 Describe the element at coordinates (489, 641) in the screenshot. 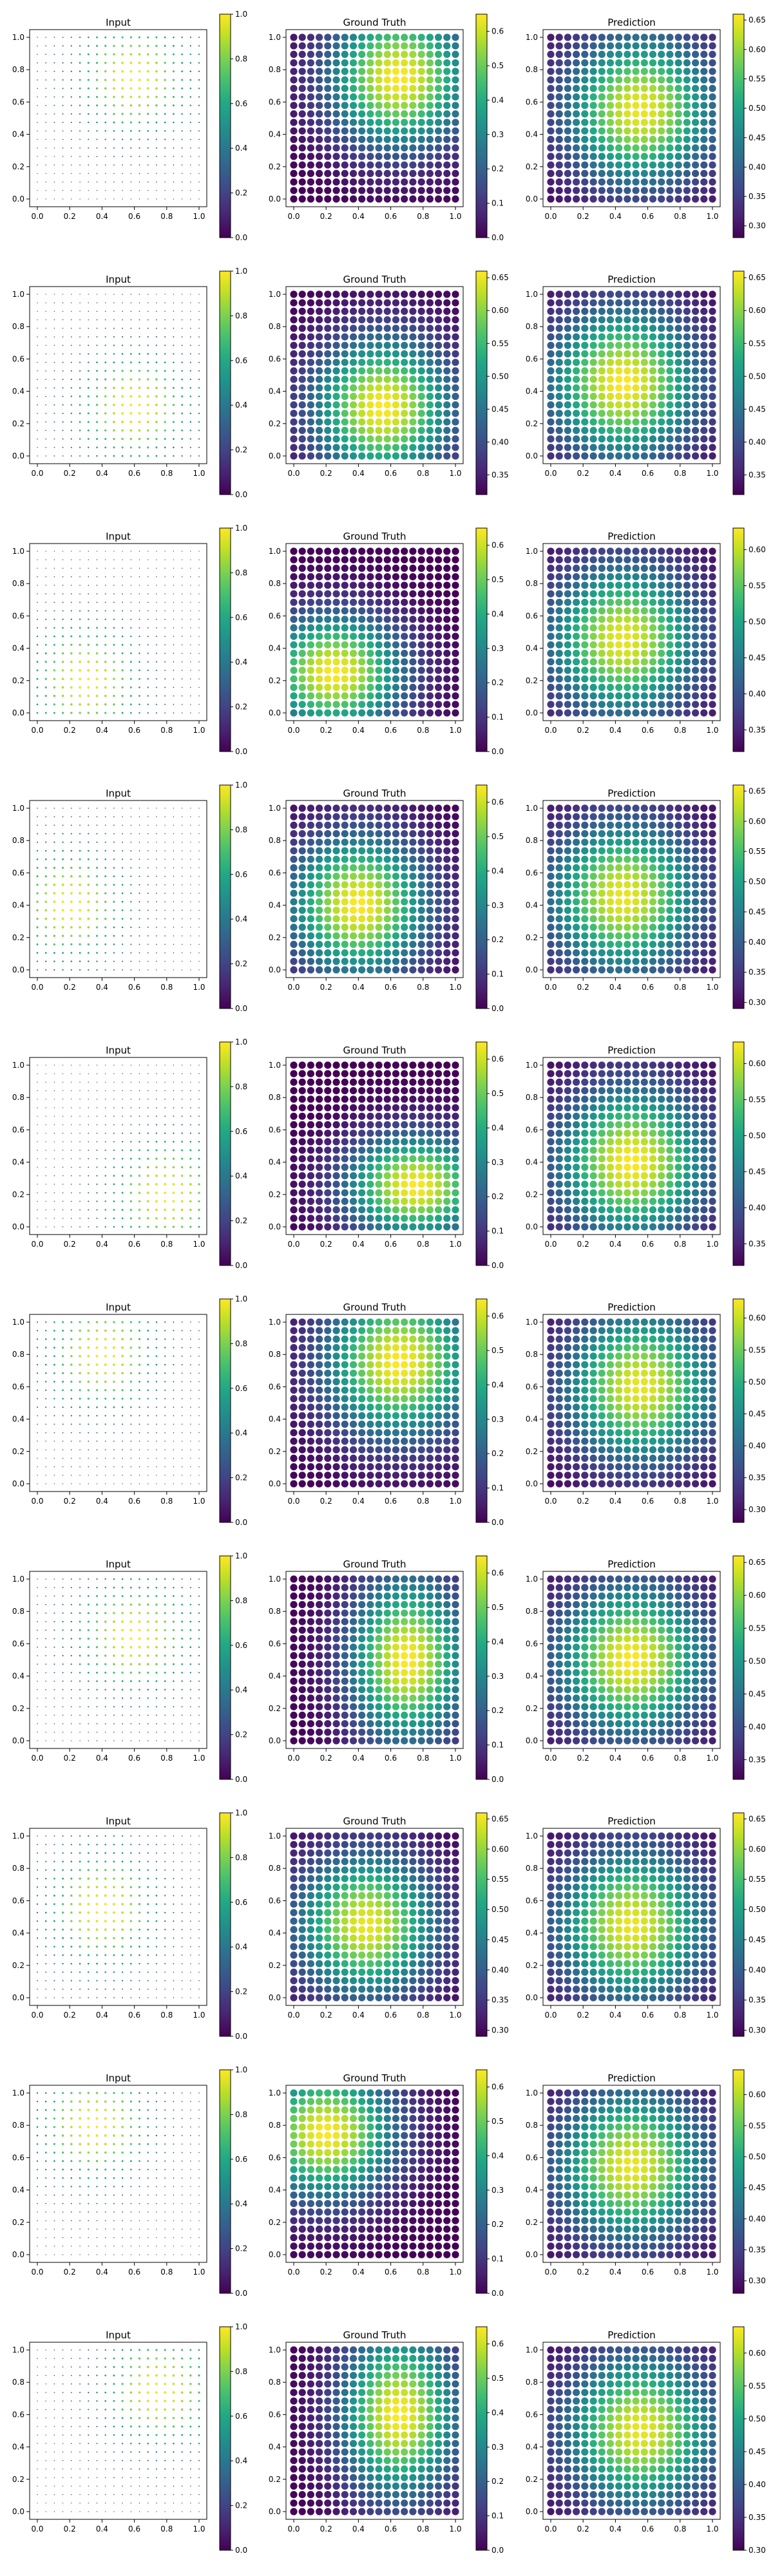

I see `colorbar: 0.00.10.20.30.40.50.6` at that location.